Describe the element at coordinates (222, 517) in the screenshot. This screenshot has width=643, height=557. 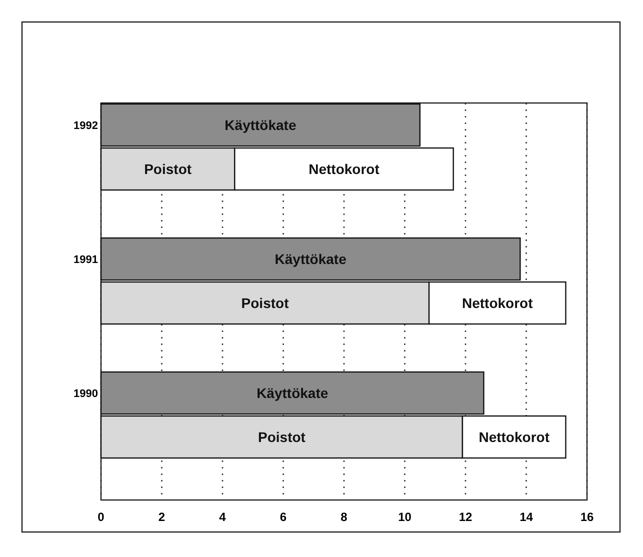
I see `x-tick-label: 4` at that location.